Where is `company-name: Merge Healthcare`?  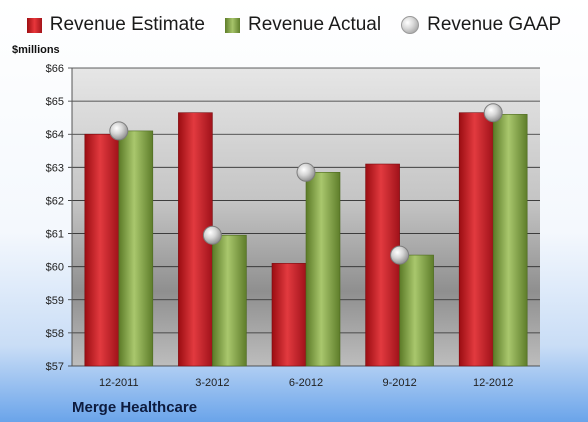
company-name: Merge Healthcare is located at coordinates (135, 407).